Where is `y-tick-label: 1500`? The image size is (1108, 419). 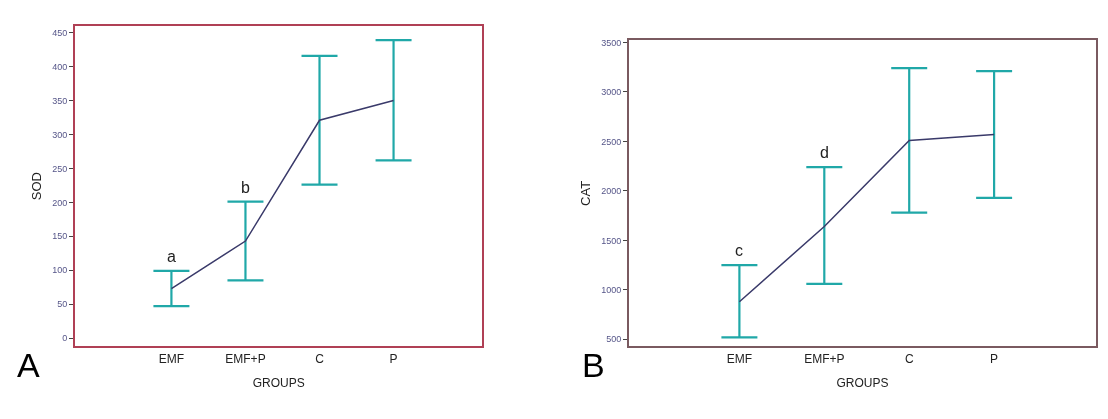
y-tick-label: 1500 is located at coordinates (611, 240).